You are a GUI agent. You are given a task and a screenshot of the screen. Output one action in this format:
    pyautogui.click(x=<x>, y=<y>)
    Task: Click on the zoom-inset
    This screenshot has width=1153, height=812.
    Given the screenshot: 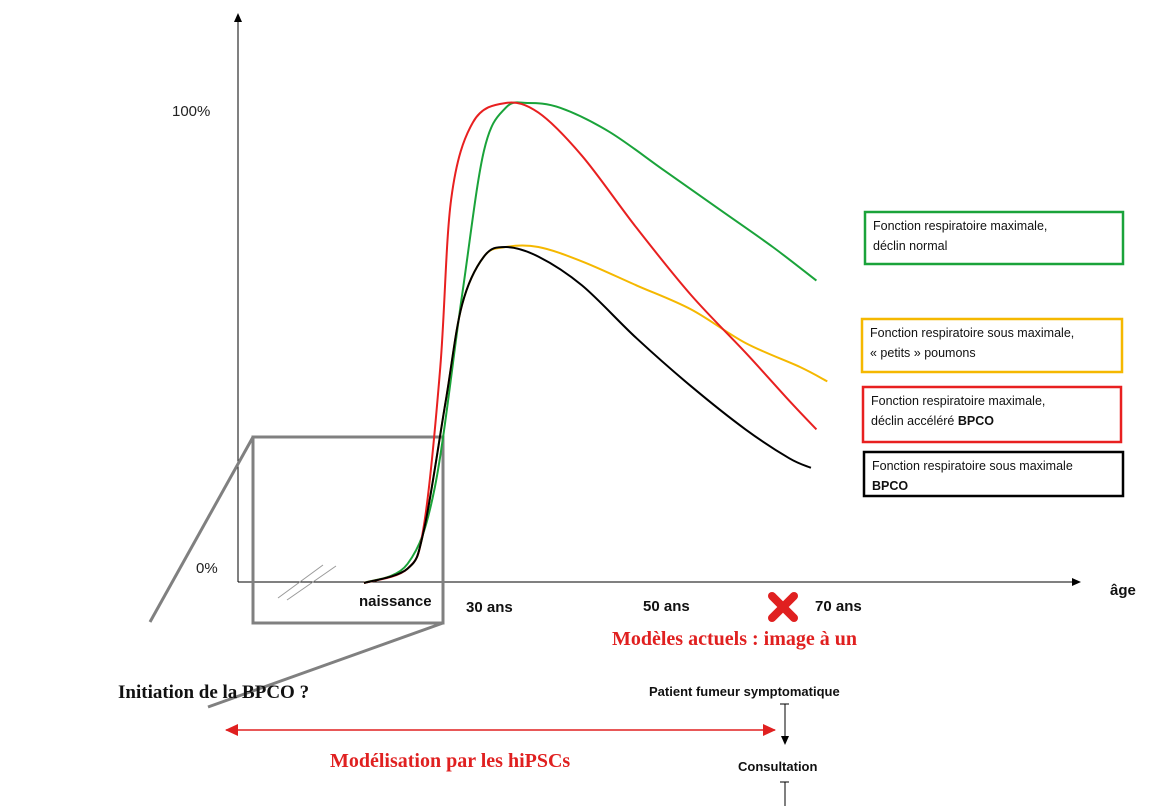 What is the action you would take?
    pyautogui.click(x=296, y=572)
    